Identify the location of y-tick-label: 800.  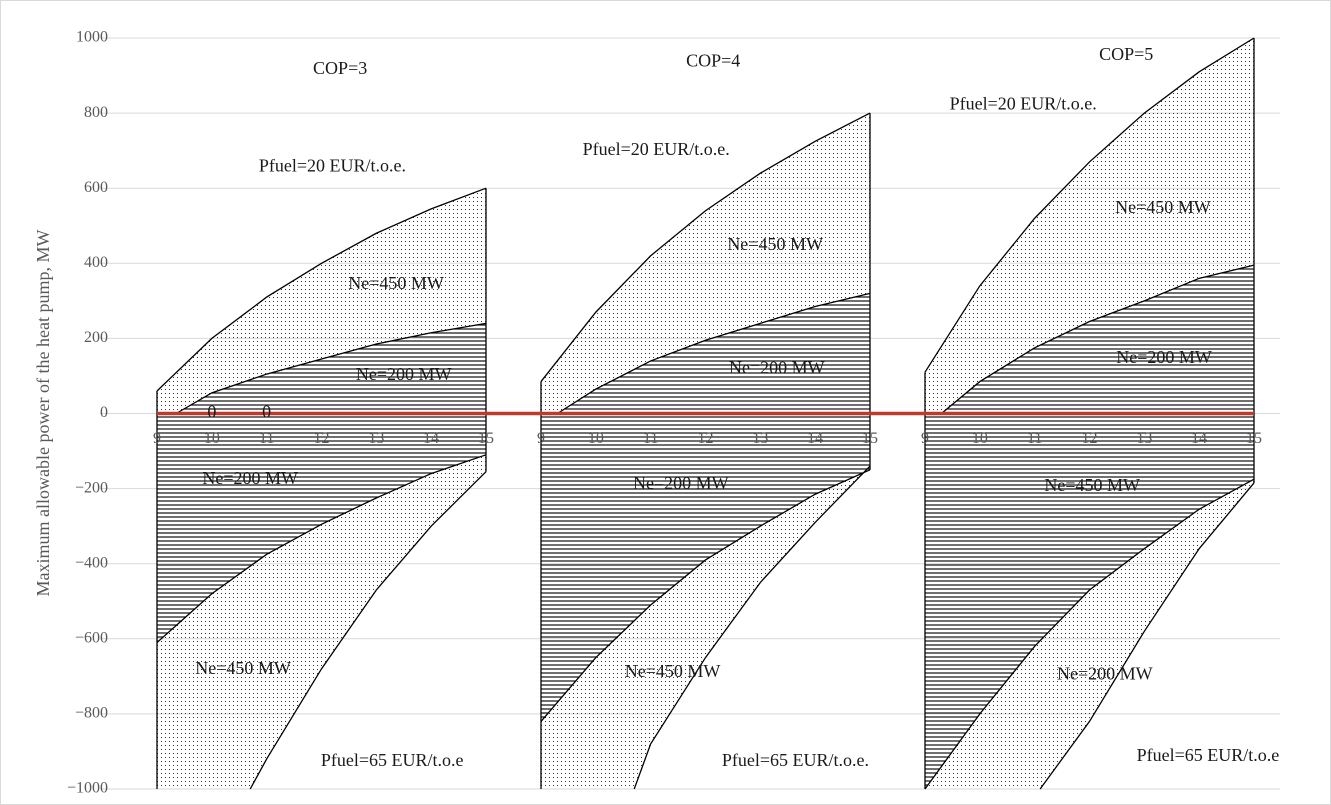
(96, 112).